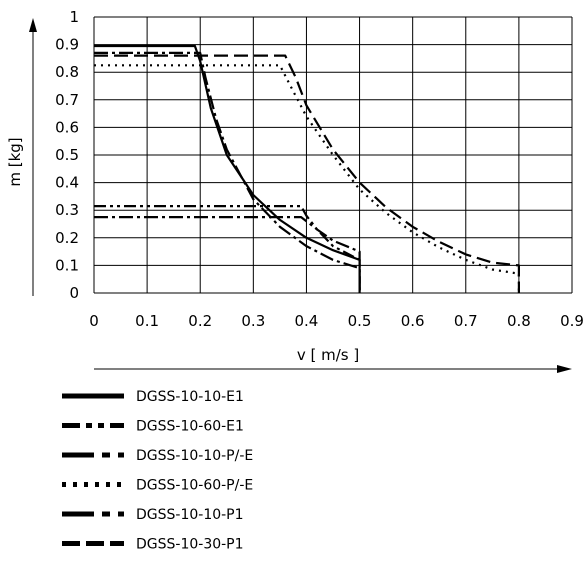  What do you see at coordinates (466, 321) in the screenshot?
I see `x-tick-label: 0.7` at bounding box center [466, 321].